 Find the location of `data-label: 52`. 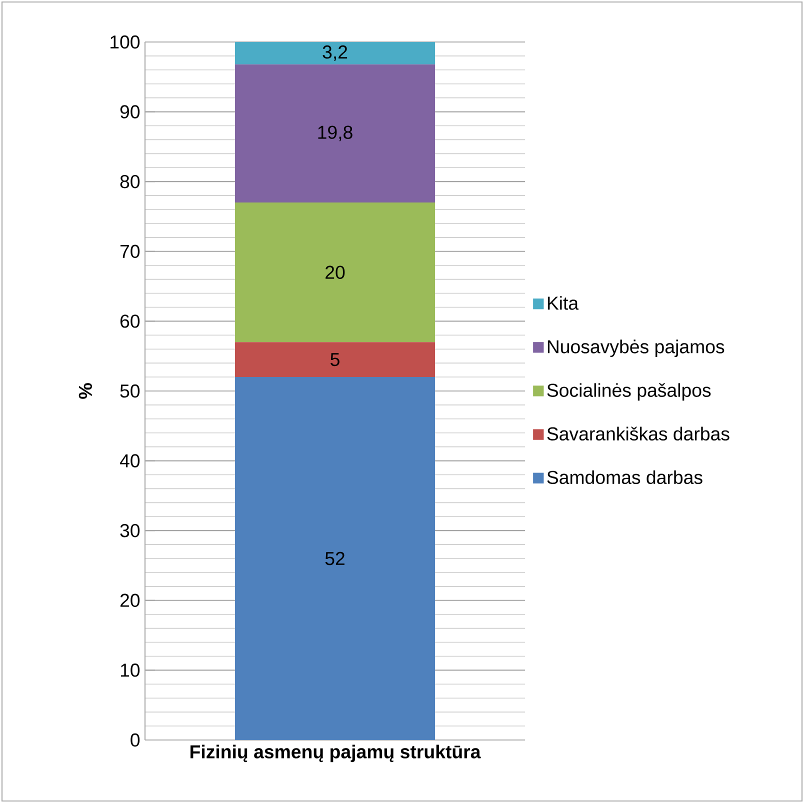

data-label: 52 is located at coordinates (334, 559).